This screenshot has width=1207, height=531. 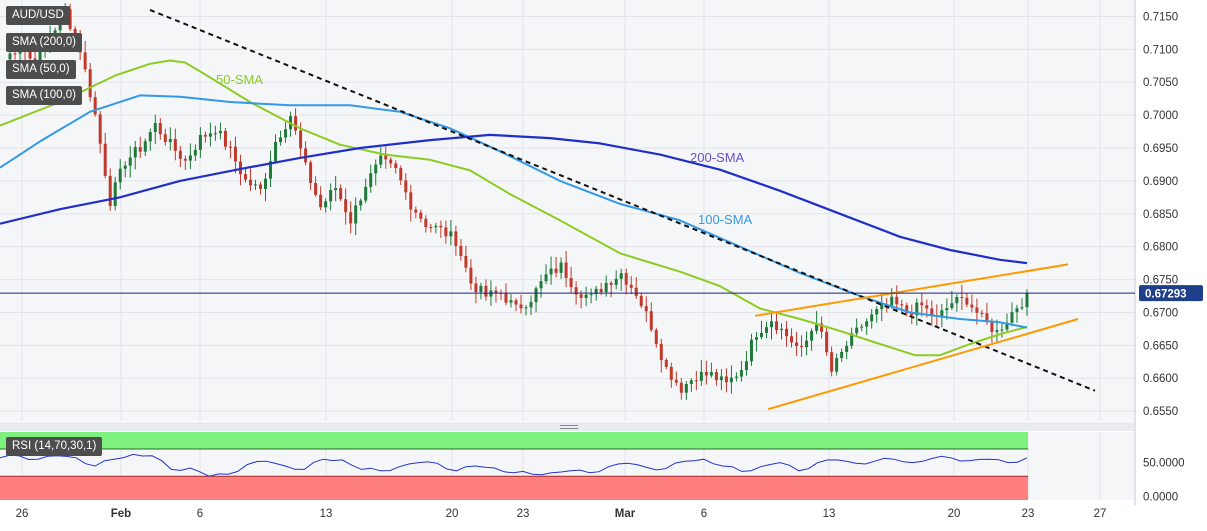 I want to click on legend-sma200: SMA (200,0), so click(x=44, y=42).